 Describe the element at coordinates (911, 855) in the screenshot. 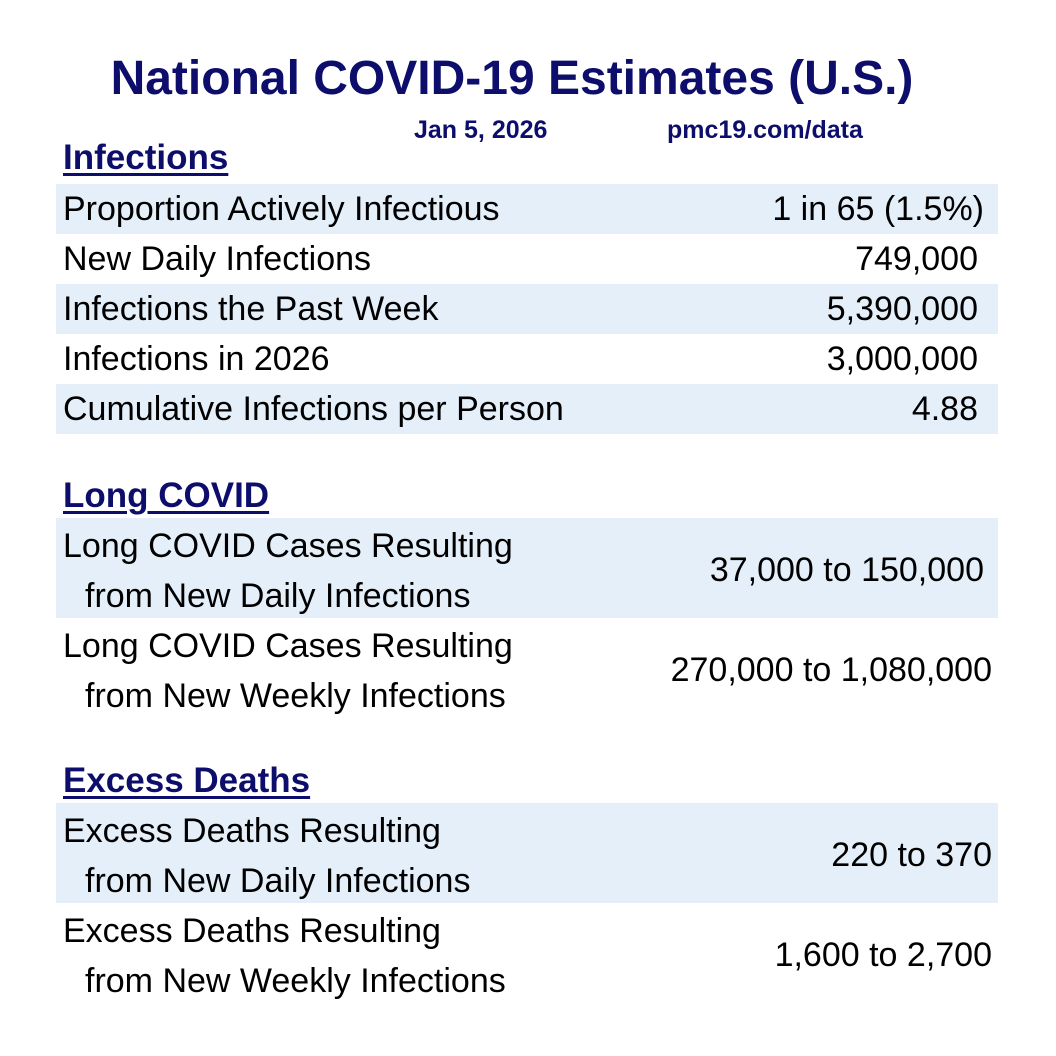

I see `row-value: 220 to 370` at that location.